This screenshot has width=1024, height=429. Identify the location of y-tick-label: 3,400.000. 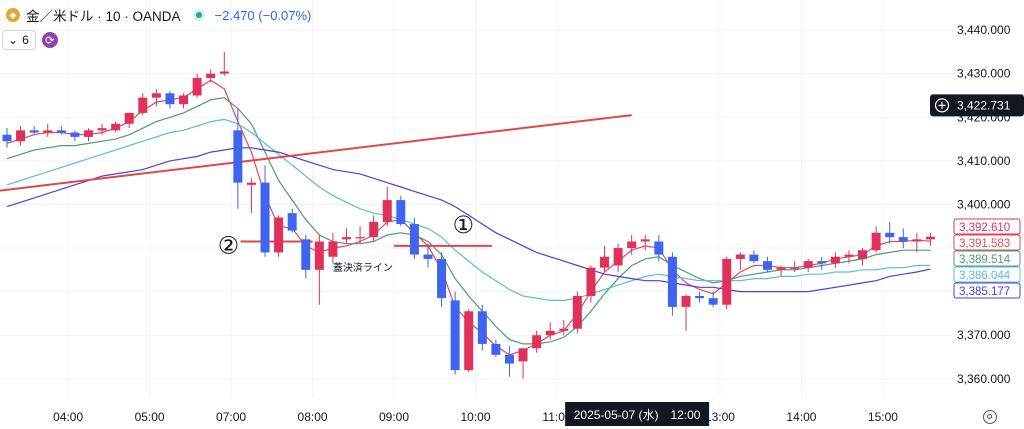
(984, 204).